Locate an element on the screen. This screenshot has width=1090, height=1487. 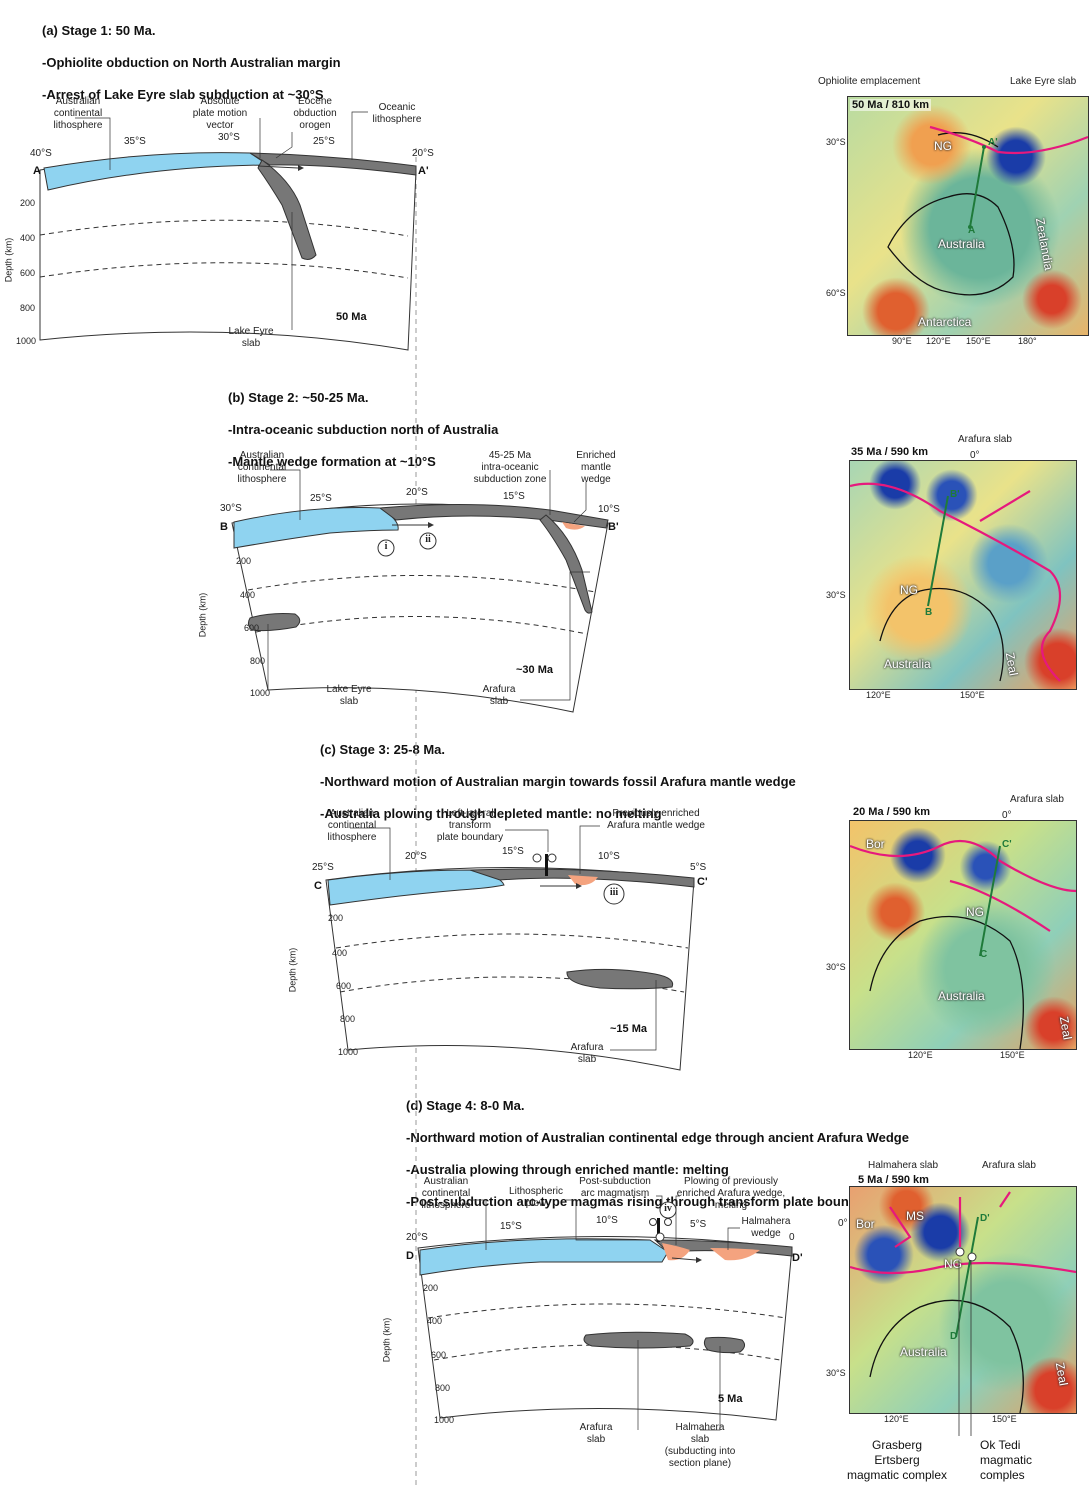
map-note-arafura: Arafura slab is located at coordinates (1037, 799).